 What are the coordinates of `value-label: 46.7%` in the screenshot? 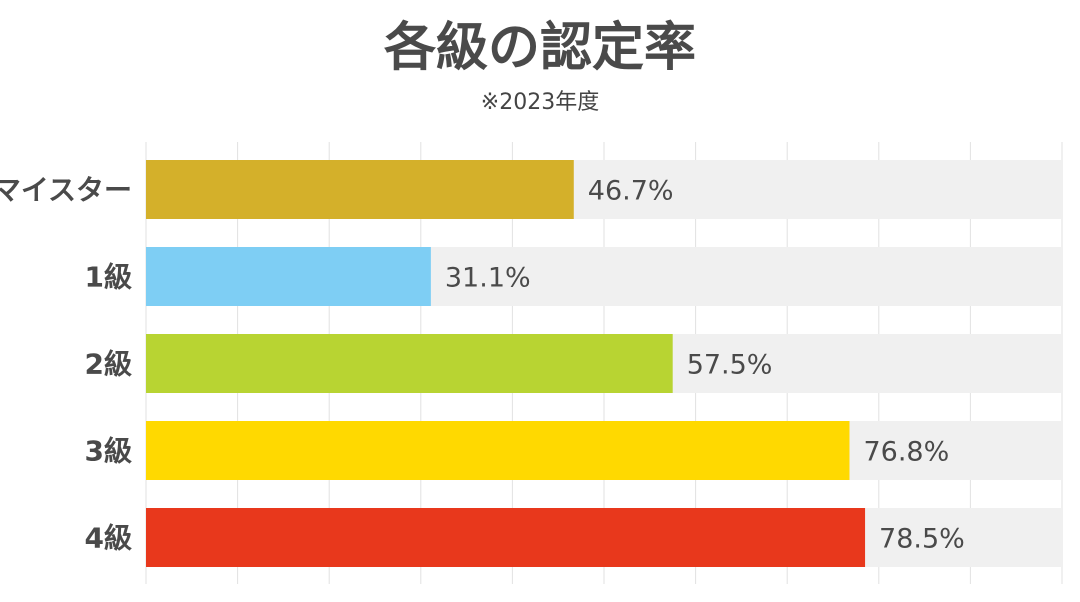 It's located at (631, 191).